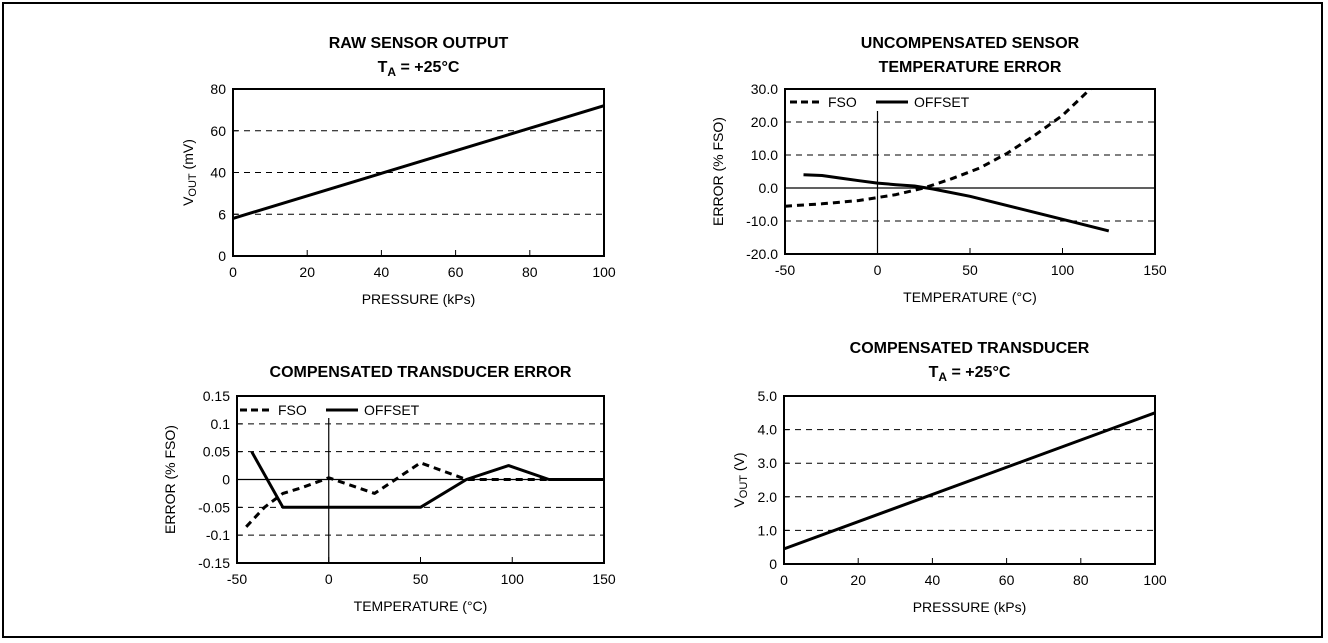 This screenshot has width=1328, height=643. I want to click on y-tick-label: 0.05, so click(216, 452).